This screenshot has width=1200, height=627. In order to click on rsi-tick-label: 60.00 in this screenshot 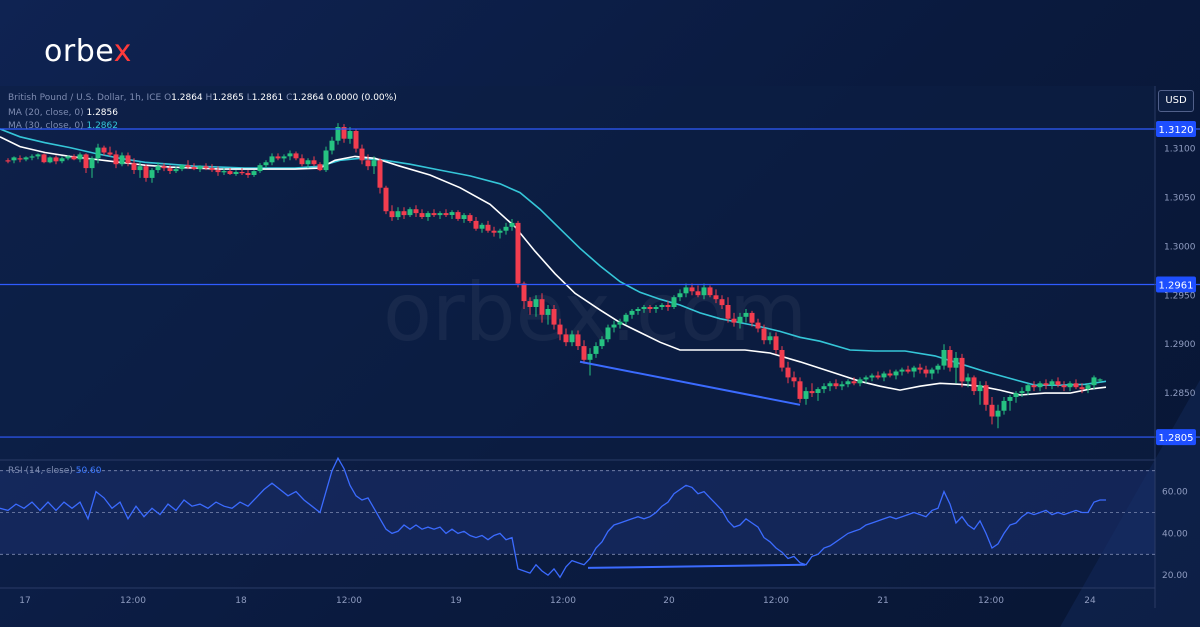, I will do `click(1175, 493)`.